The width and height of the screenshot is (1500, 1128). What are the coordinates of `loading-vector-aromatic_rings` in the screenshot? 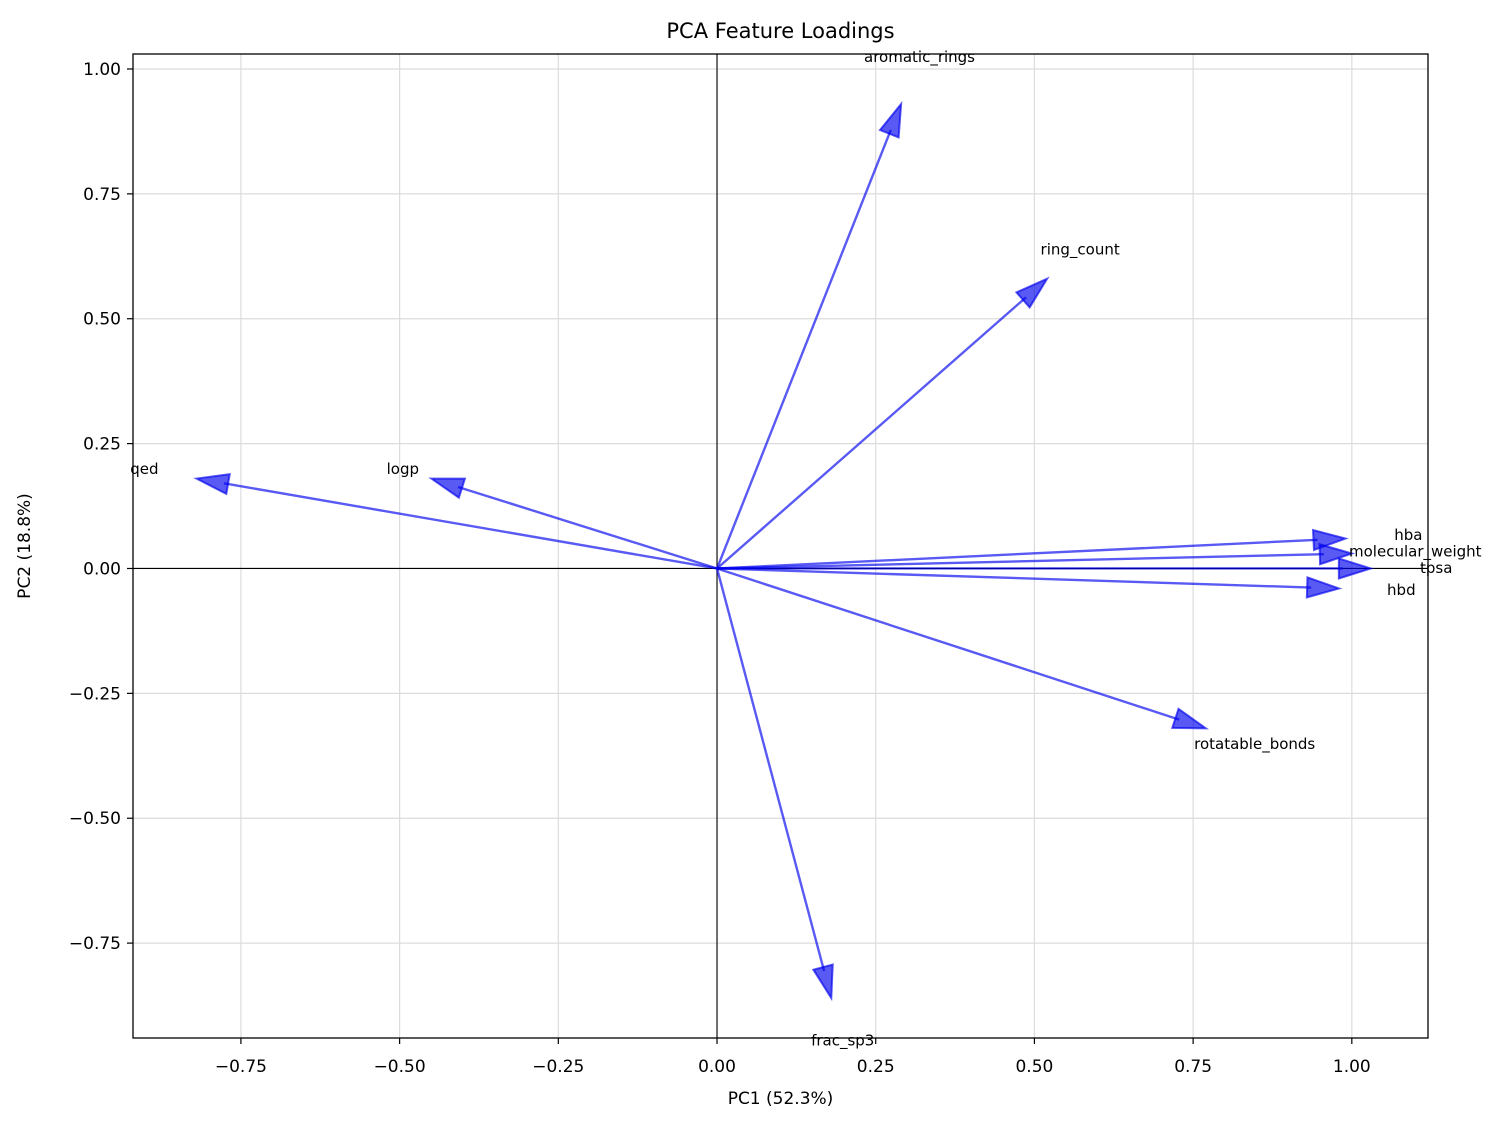 It's located at (809, 334).